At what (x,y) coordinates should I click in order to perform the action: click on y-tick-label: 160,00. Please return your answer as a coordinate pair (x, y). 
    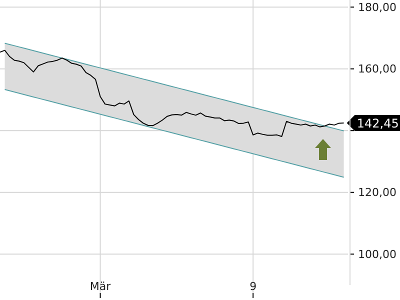
    Looking at the image, I should click on (377, 69).